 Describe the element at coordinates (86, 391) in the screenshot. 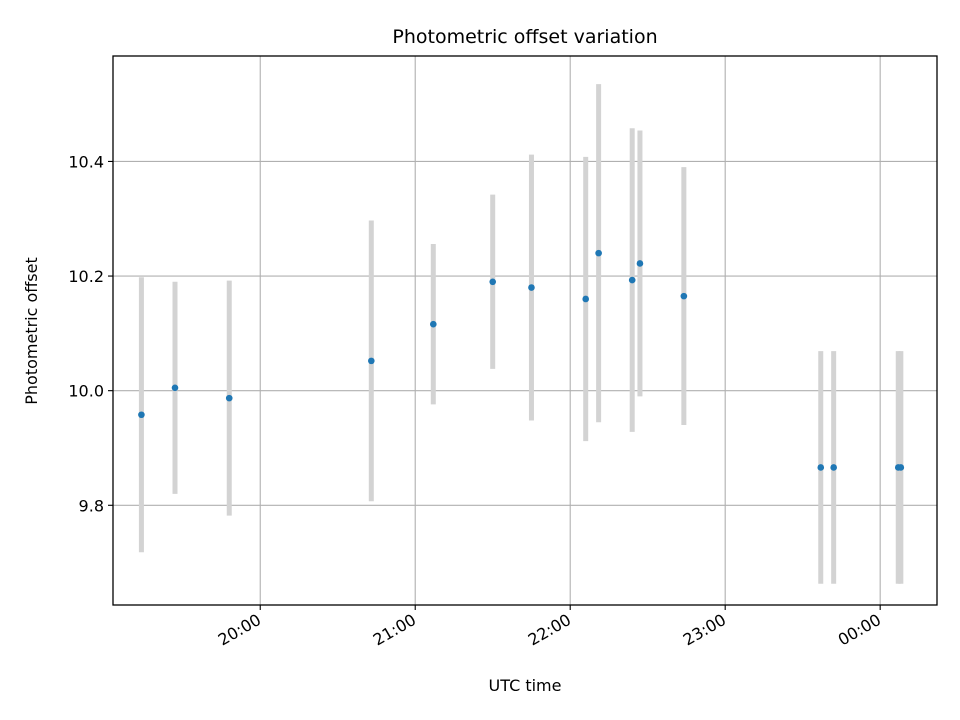

I see `y-tick-label: 10.0` at that location.